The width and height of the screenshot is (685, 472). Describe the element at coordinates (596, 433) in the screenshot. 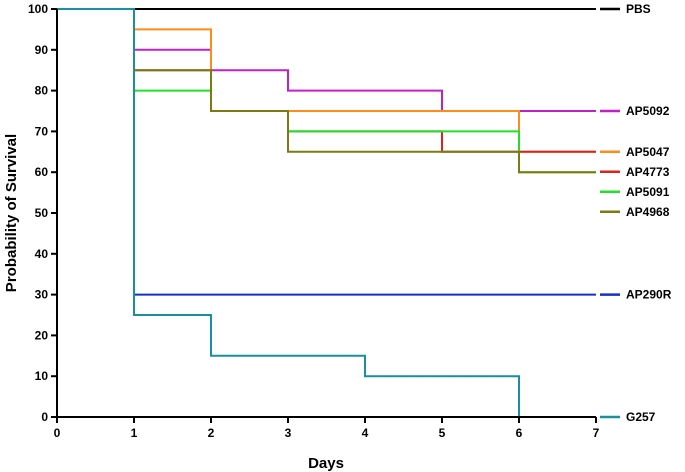

I see `x-tick-label-7: 7` at that location.